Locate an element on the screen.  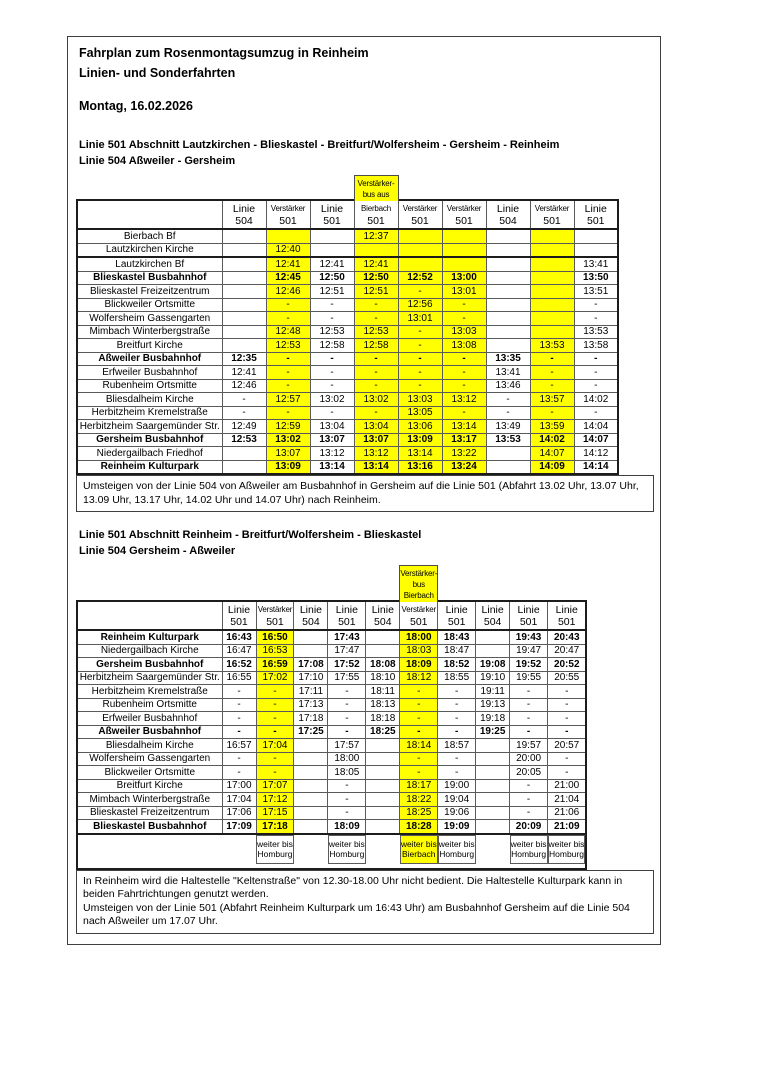
time-cell: 14:14 is located at coordinates (596, 467).